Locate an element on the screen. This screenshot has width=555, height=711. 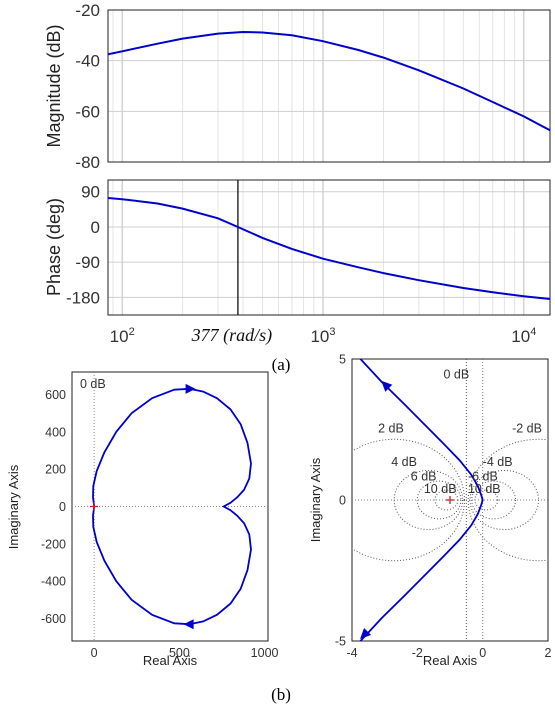
phase-curve is located at coordinates (329, 248).